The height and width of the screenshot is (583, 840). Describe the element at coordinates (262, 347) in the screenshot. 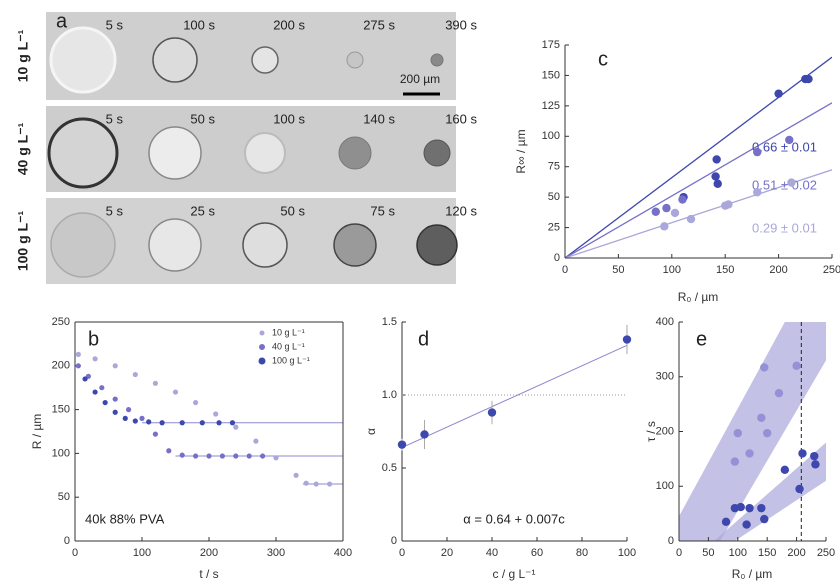

I see `legend-marker` at that location.